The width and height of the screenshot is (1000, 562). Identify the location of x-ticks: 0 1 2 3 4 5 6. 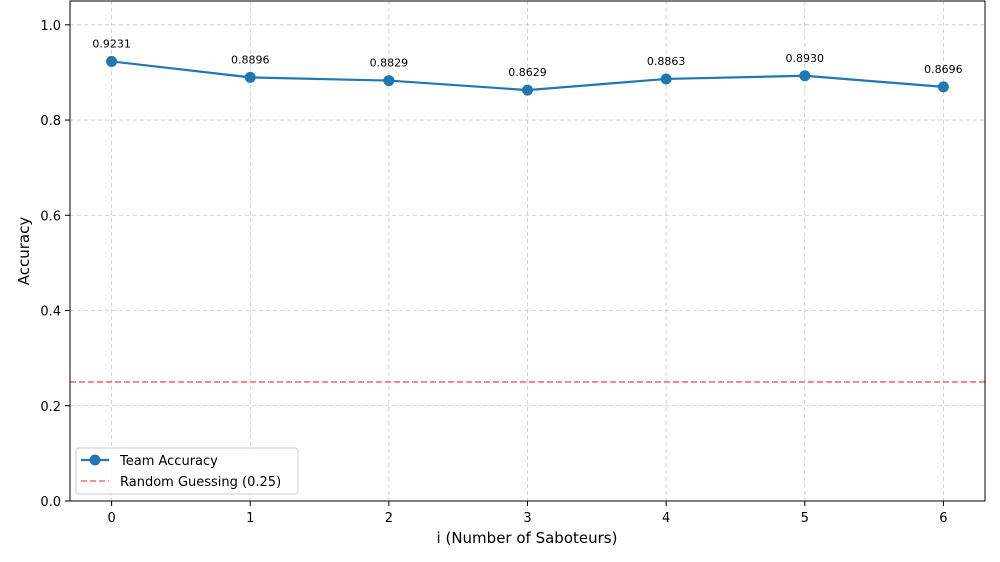
(527, 513).